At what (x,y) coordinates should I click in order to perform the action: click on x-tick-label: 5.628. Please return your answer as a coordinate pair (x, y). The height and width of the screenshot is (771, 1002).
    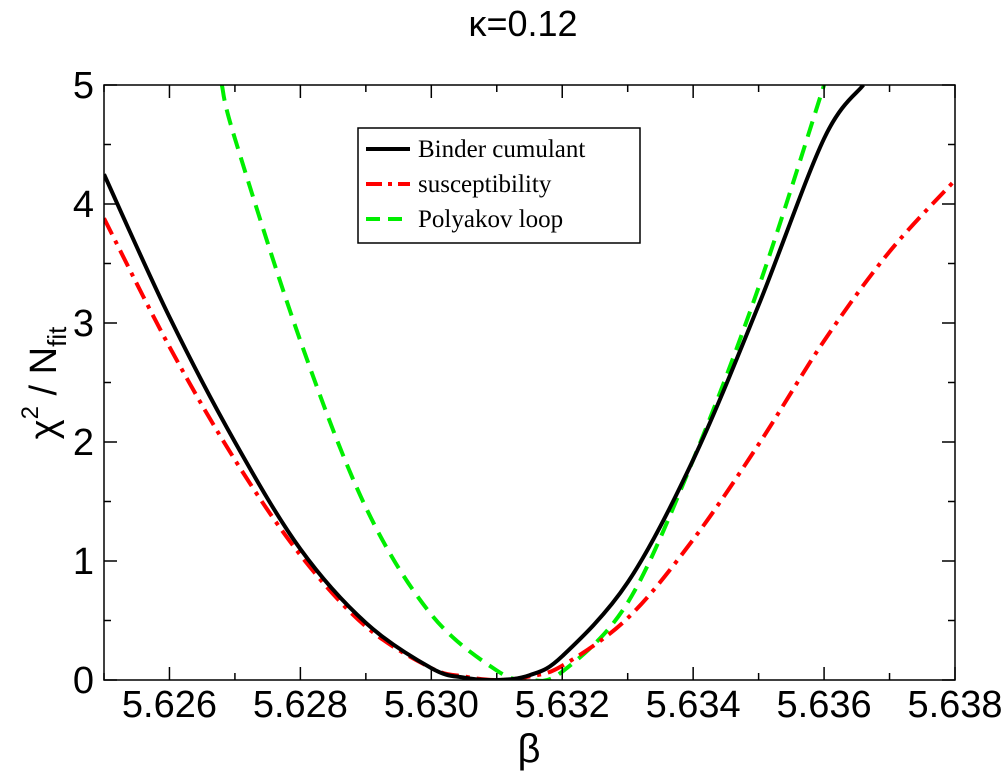
    Looking at the image, I should click on (300, 705).